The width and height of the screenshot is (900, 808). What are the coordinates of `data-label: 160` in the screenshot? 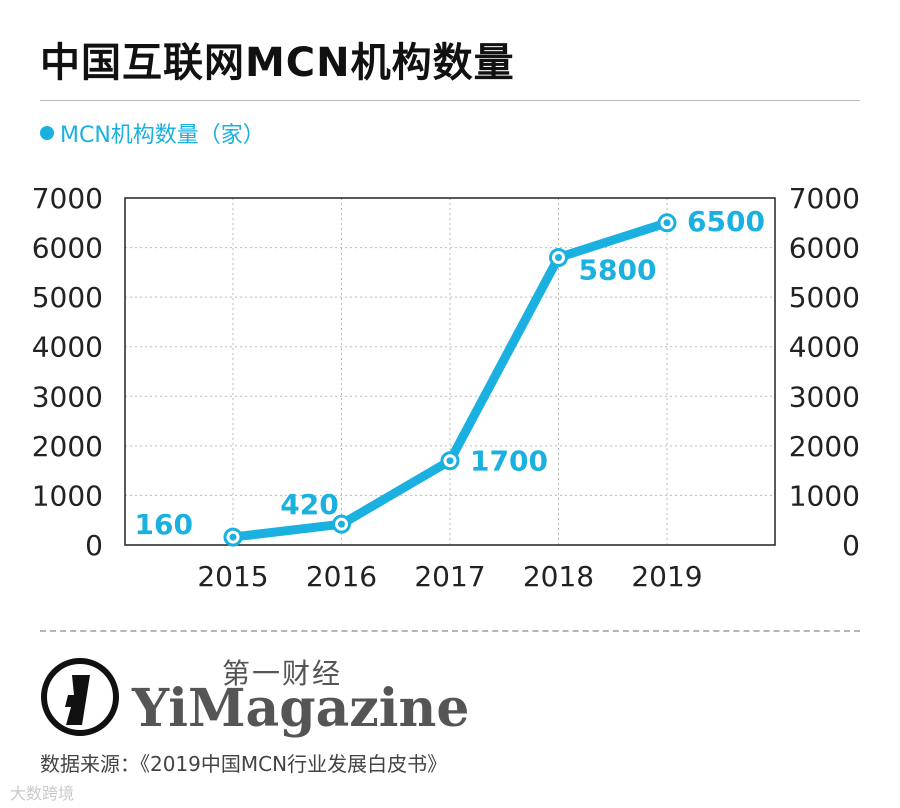 It's located at (164, 524).